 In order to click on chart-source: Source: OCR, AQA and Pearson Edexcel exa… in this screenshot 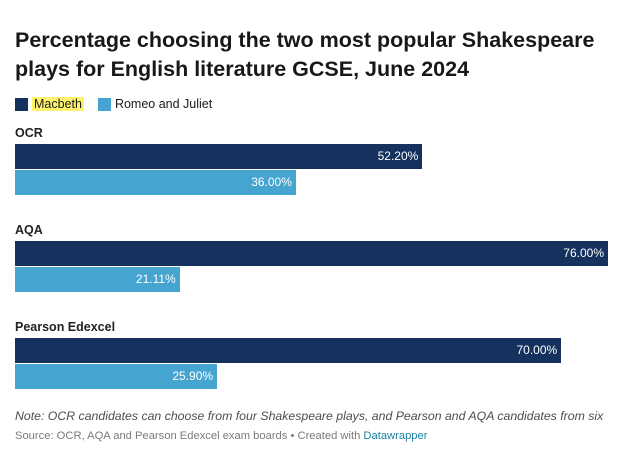, I will do `click(221, 436)`.